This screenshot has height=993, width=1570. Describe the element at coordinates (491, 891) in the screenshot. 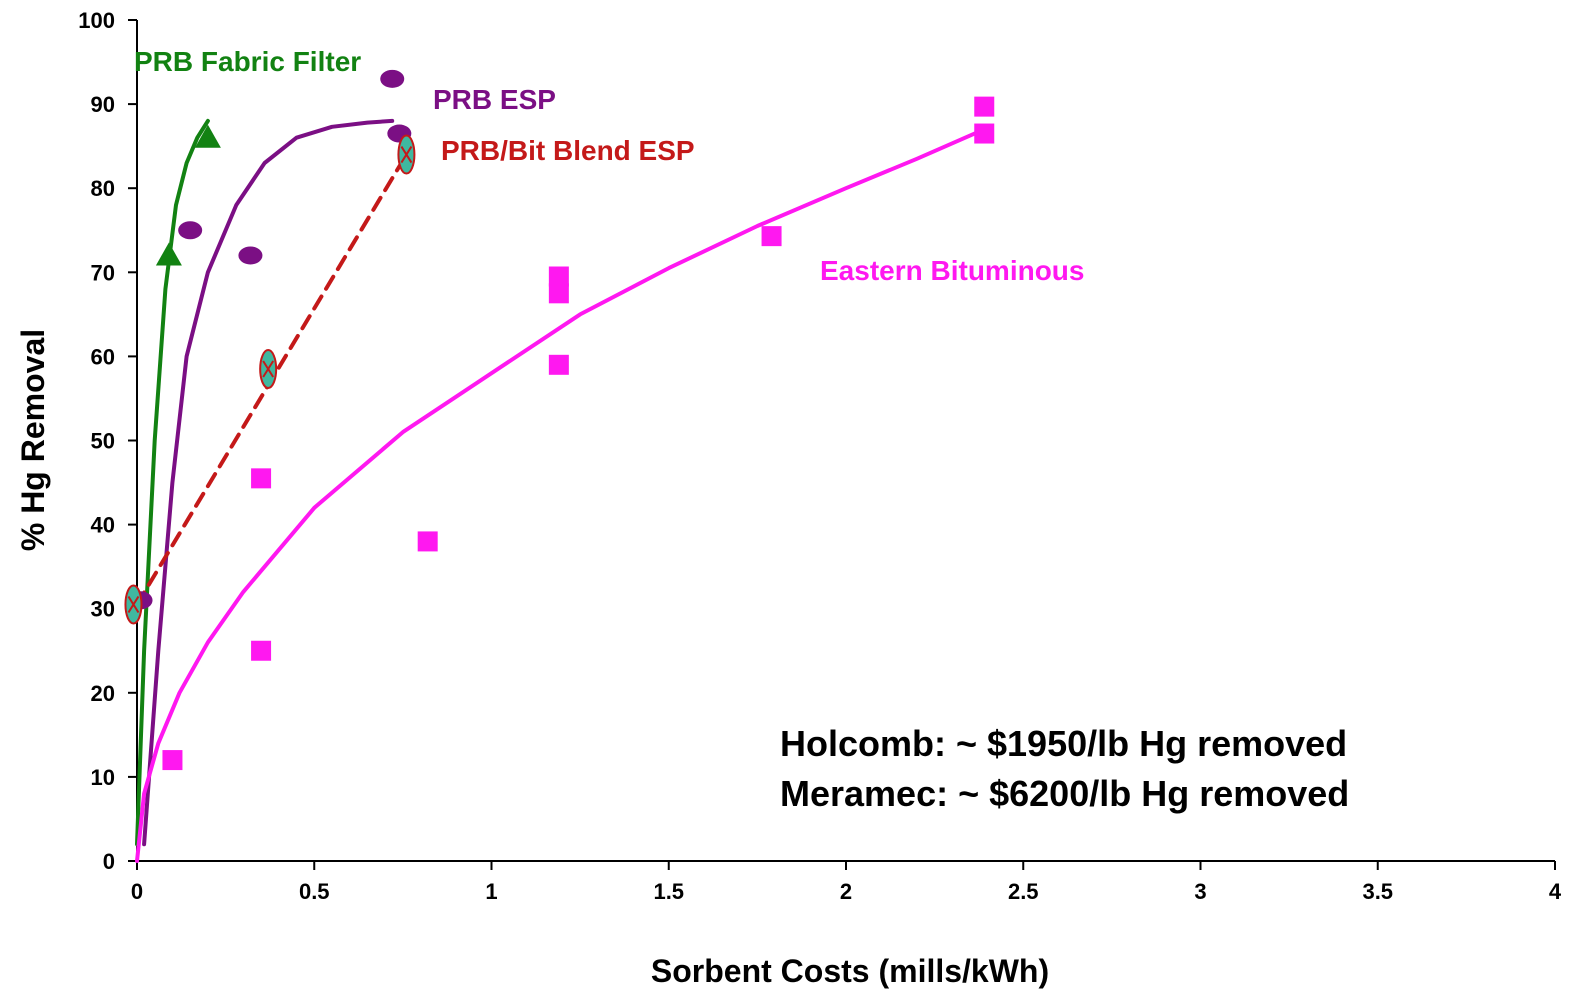

I see `x-tick-label: 1` at that location.